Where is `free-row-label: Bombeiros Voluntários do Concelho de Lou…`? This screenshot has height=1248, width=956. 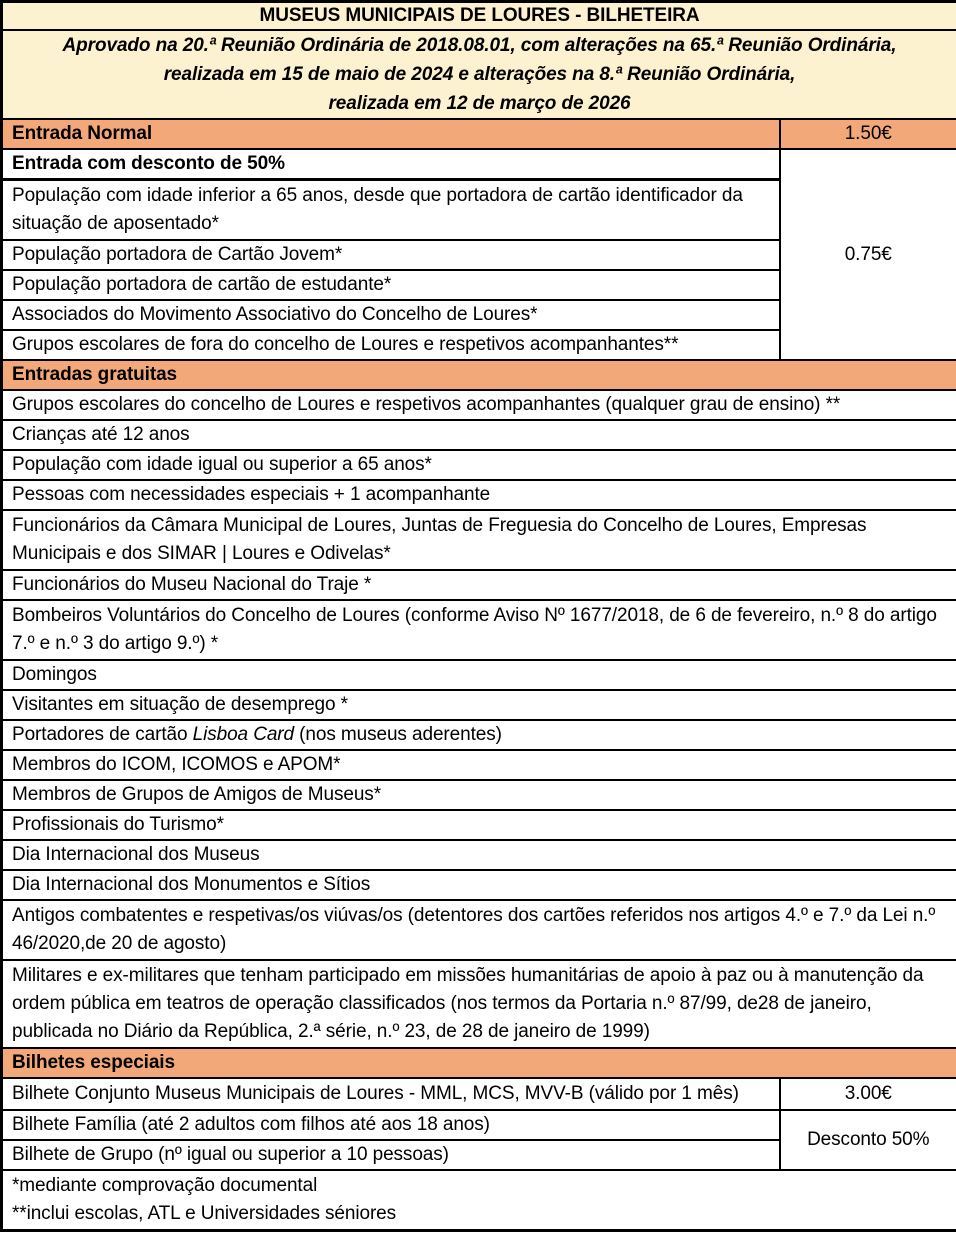
free-row-label: Bombeiros Voluntários do Concelho de Lou… is located at coordinates (478, 630).